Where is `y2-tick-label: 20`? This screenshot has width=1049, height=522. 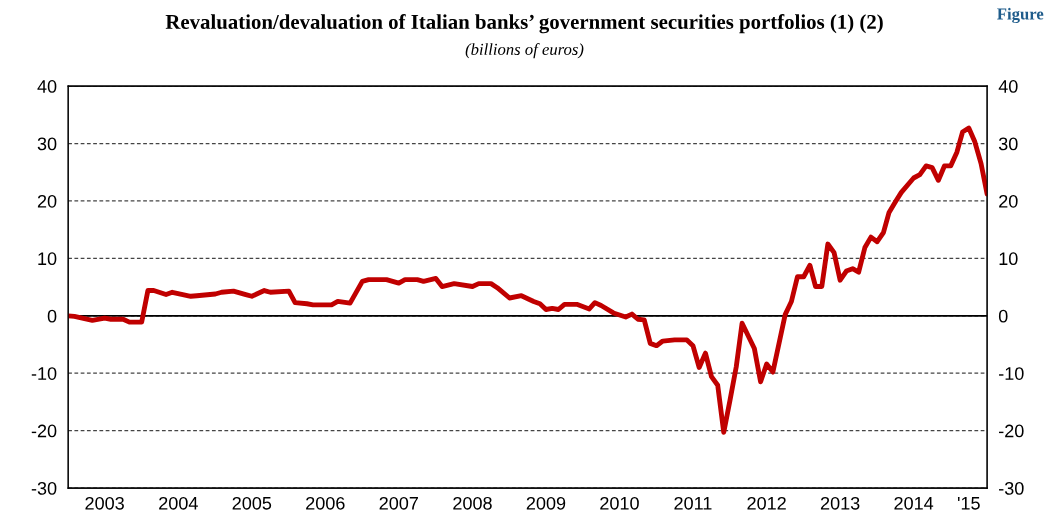
y2-tick-label: 20 is located at coordinates (1008, 201).